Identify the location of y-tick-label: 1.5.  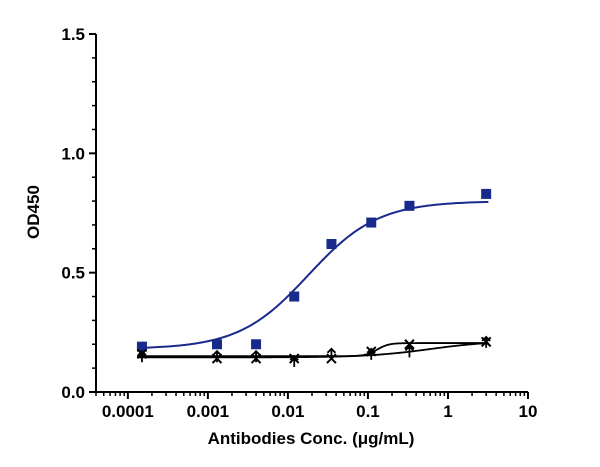
(73, 34).